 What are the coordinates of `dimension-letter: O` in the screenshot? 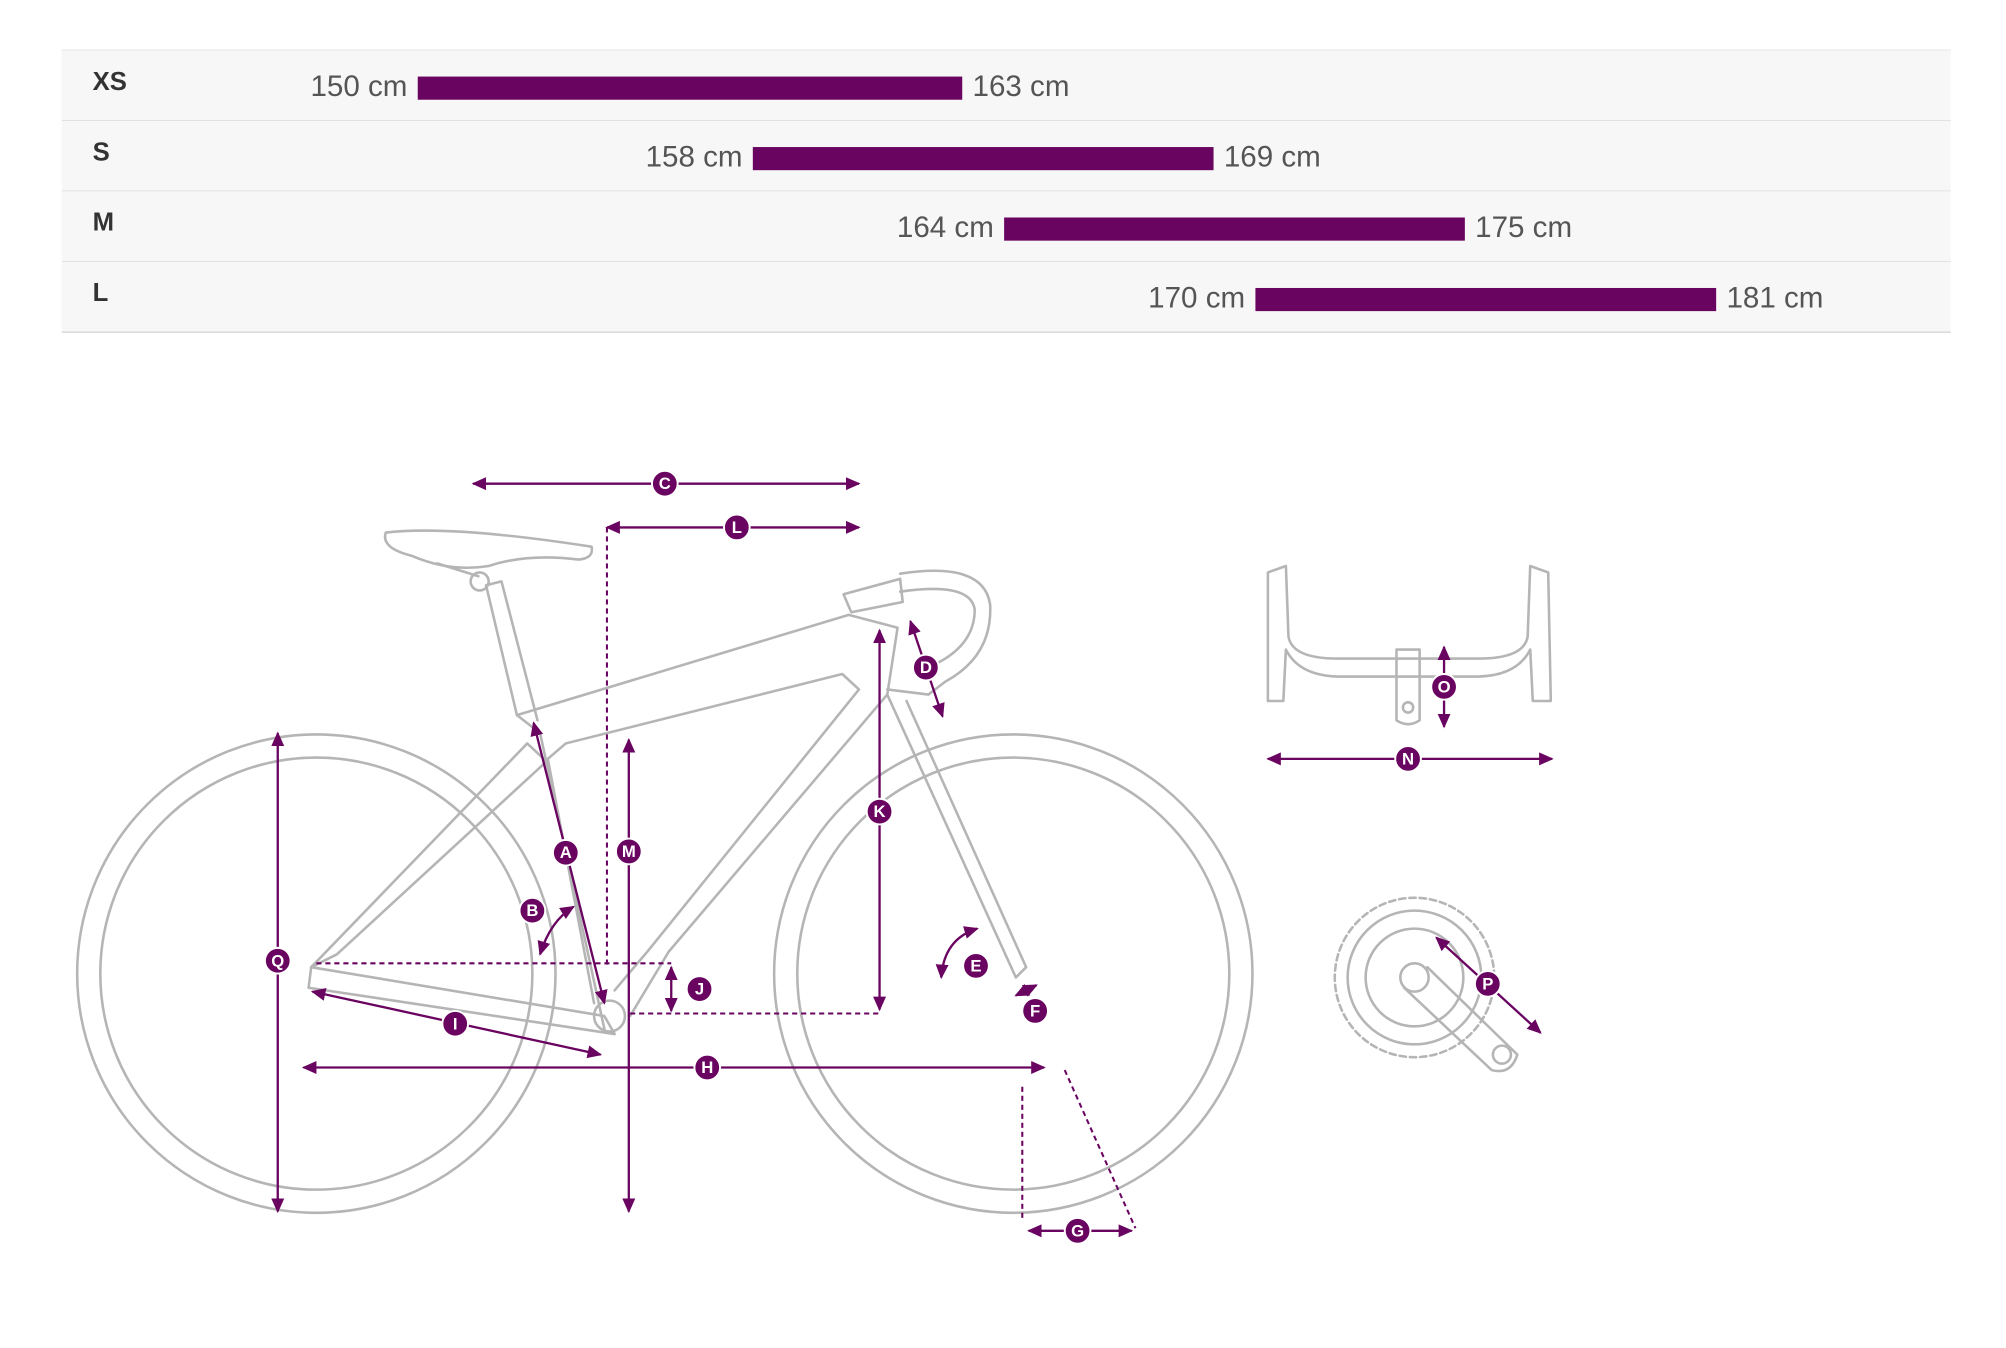 It's located at (1444, 686).